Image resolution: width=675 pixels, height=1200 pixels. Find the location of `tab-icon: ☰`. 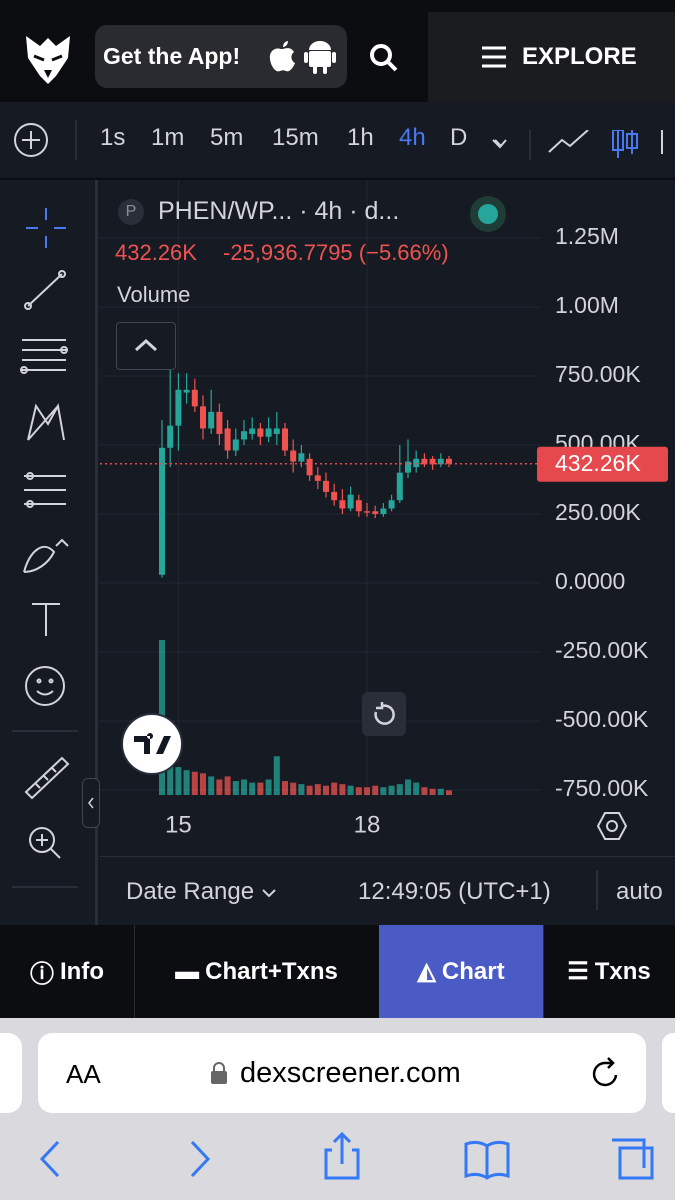

tab-icon: ☰ is located at coordinates (578, 971).